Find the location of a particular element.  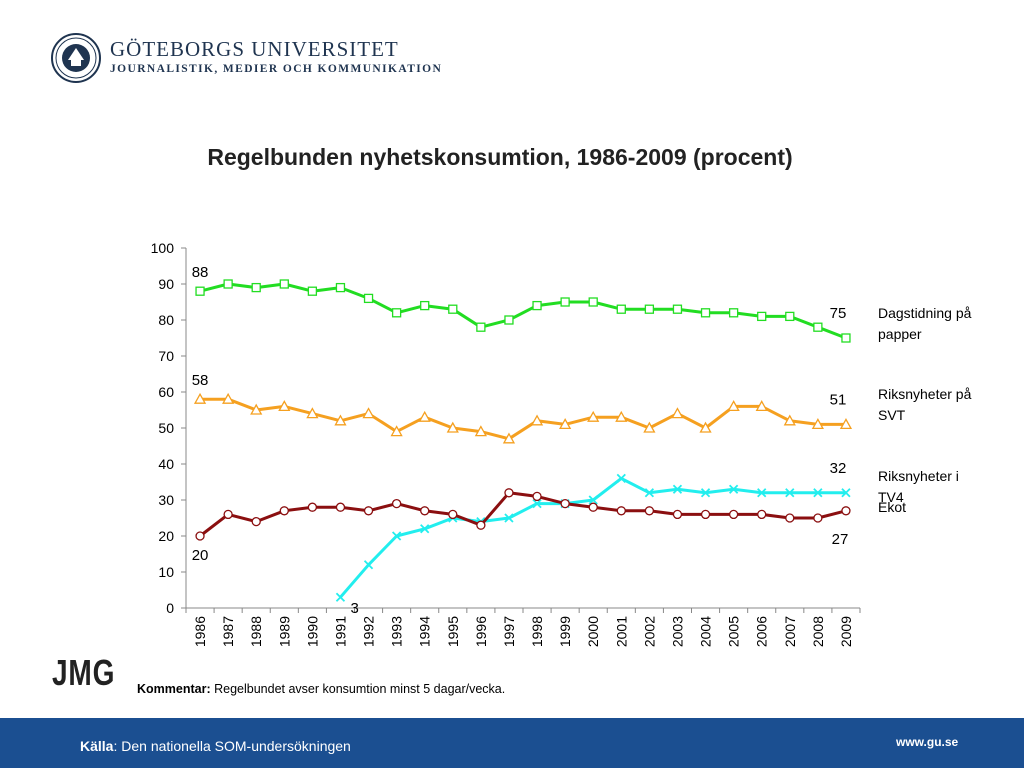

legend-entry: Dagstidning på papper is located at coordinates (925, 323).